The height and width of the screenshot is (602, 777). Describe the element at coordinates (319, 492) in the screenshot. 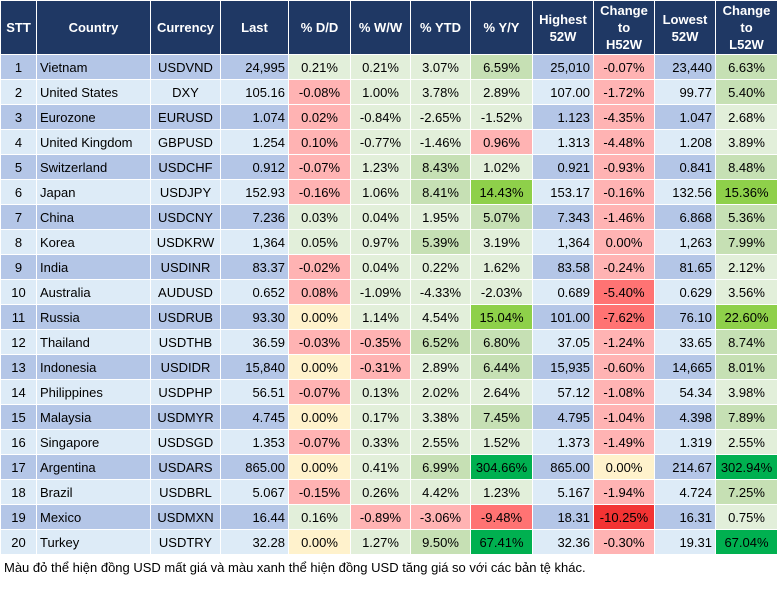

I see `cell-dd: -0.15%` at that location.